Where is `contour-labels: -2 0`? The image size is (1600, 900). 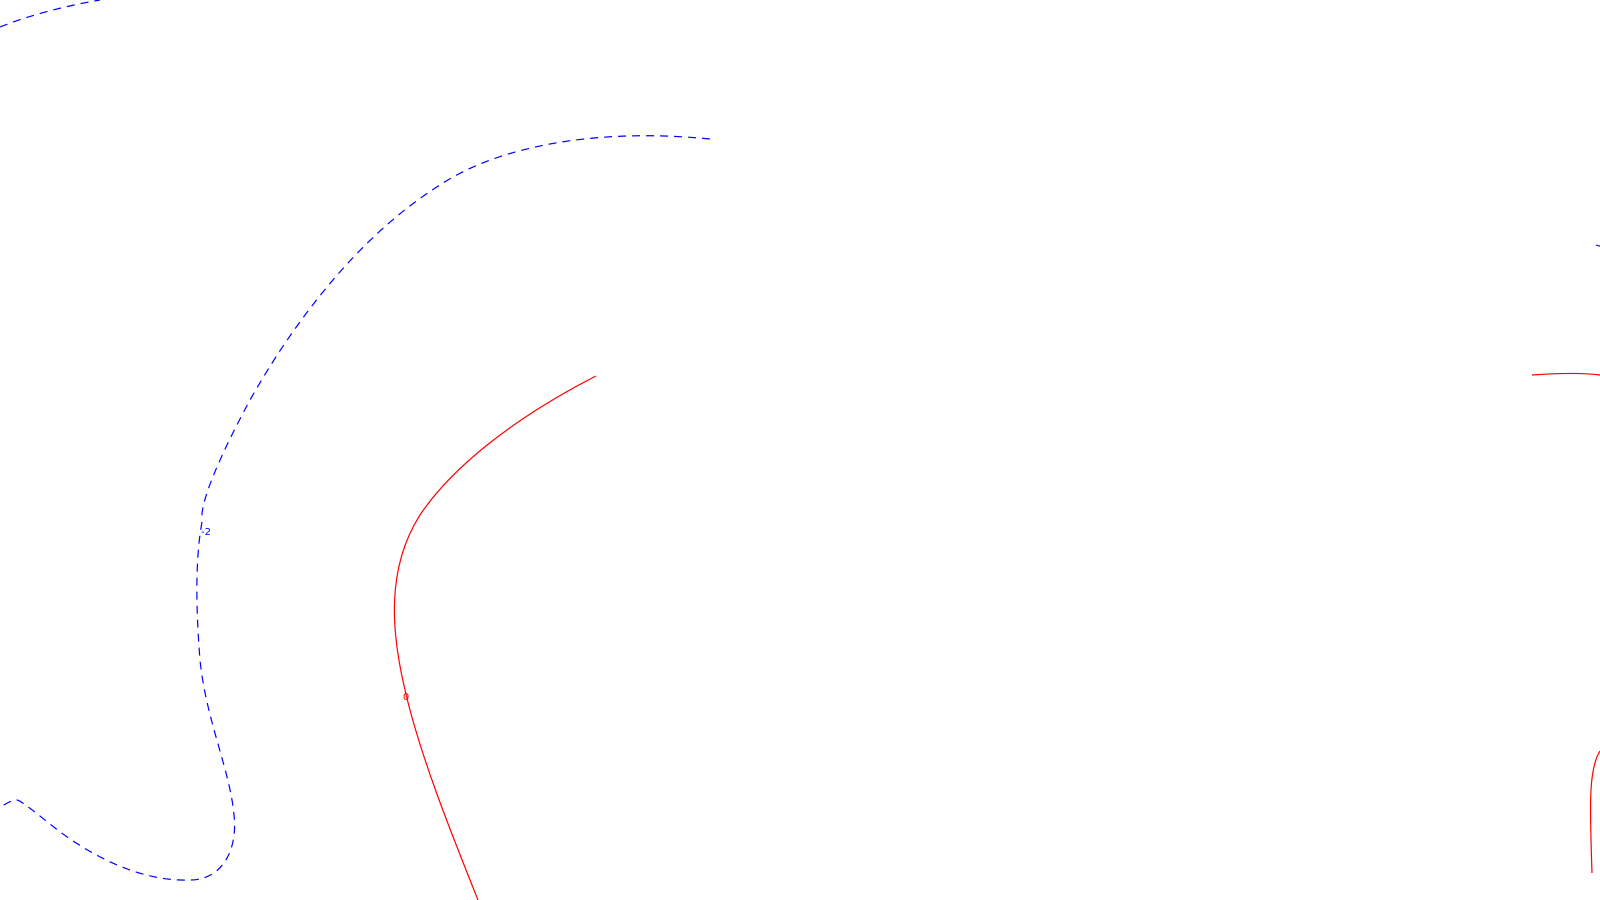
contour-labels: -2 0 is located at coordinates (305, 615).